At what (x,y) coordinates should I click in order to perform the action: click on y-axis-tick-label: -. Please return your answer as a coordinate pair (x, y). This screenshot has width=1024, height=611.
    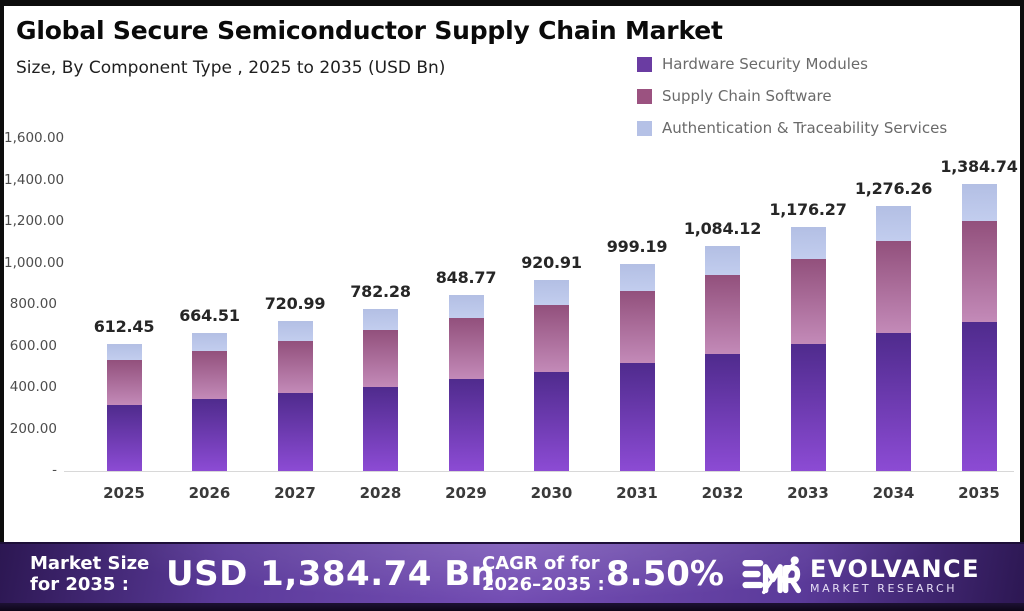
    Looking at the image, I should click on (54, 470).